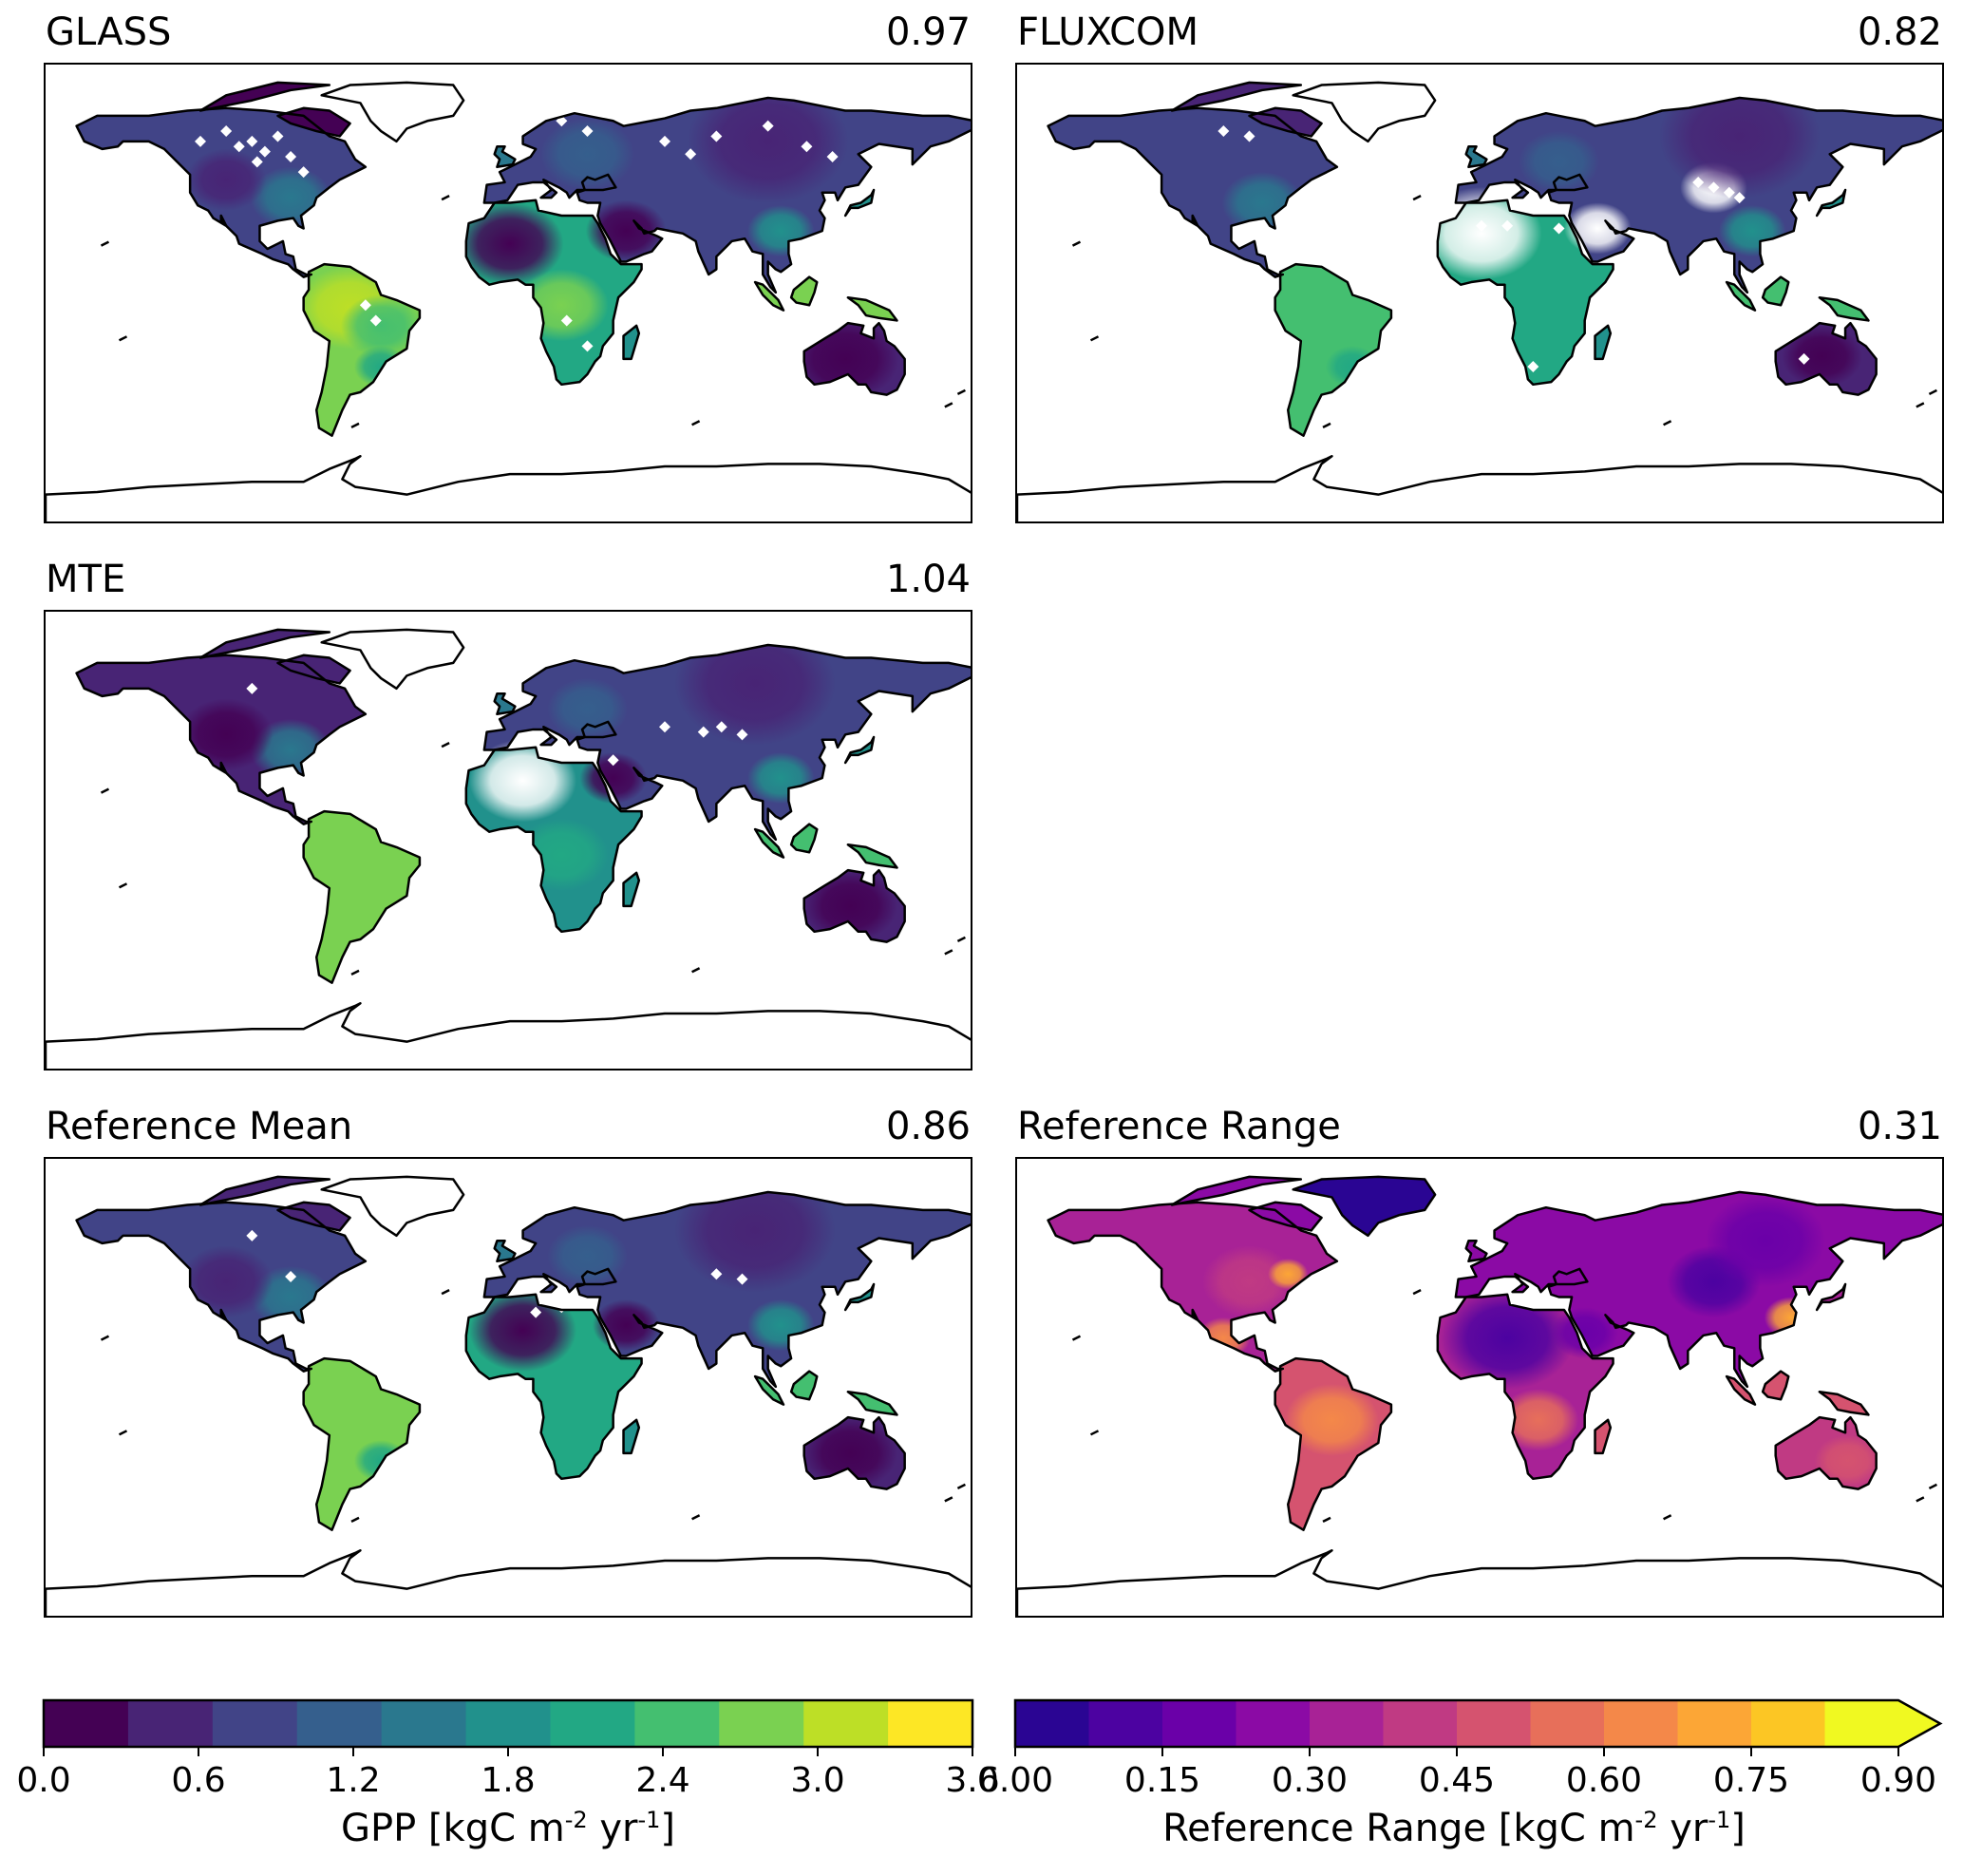  What do you see at coordinates (44, 1781) in the screenshot?
I see `gpp-colorbar-tick-label: 0.0` at bounding box center [44, 1781].